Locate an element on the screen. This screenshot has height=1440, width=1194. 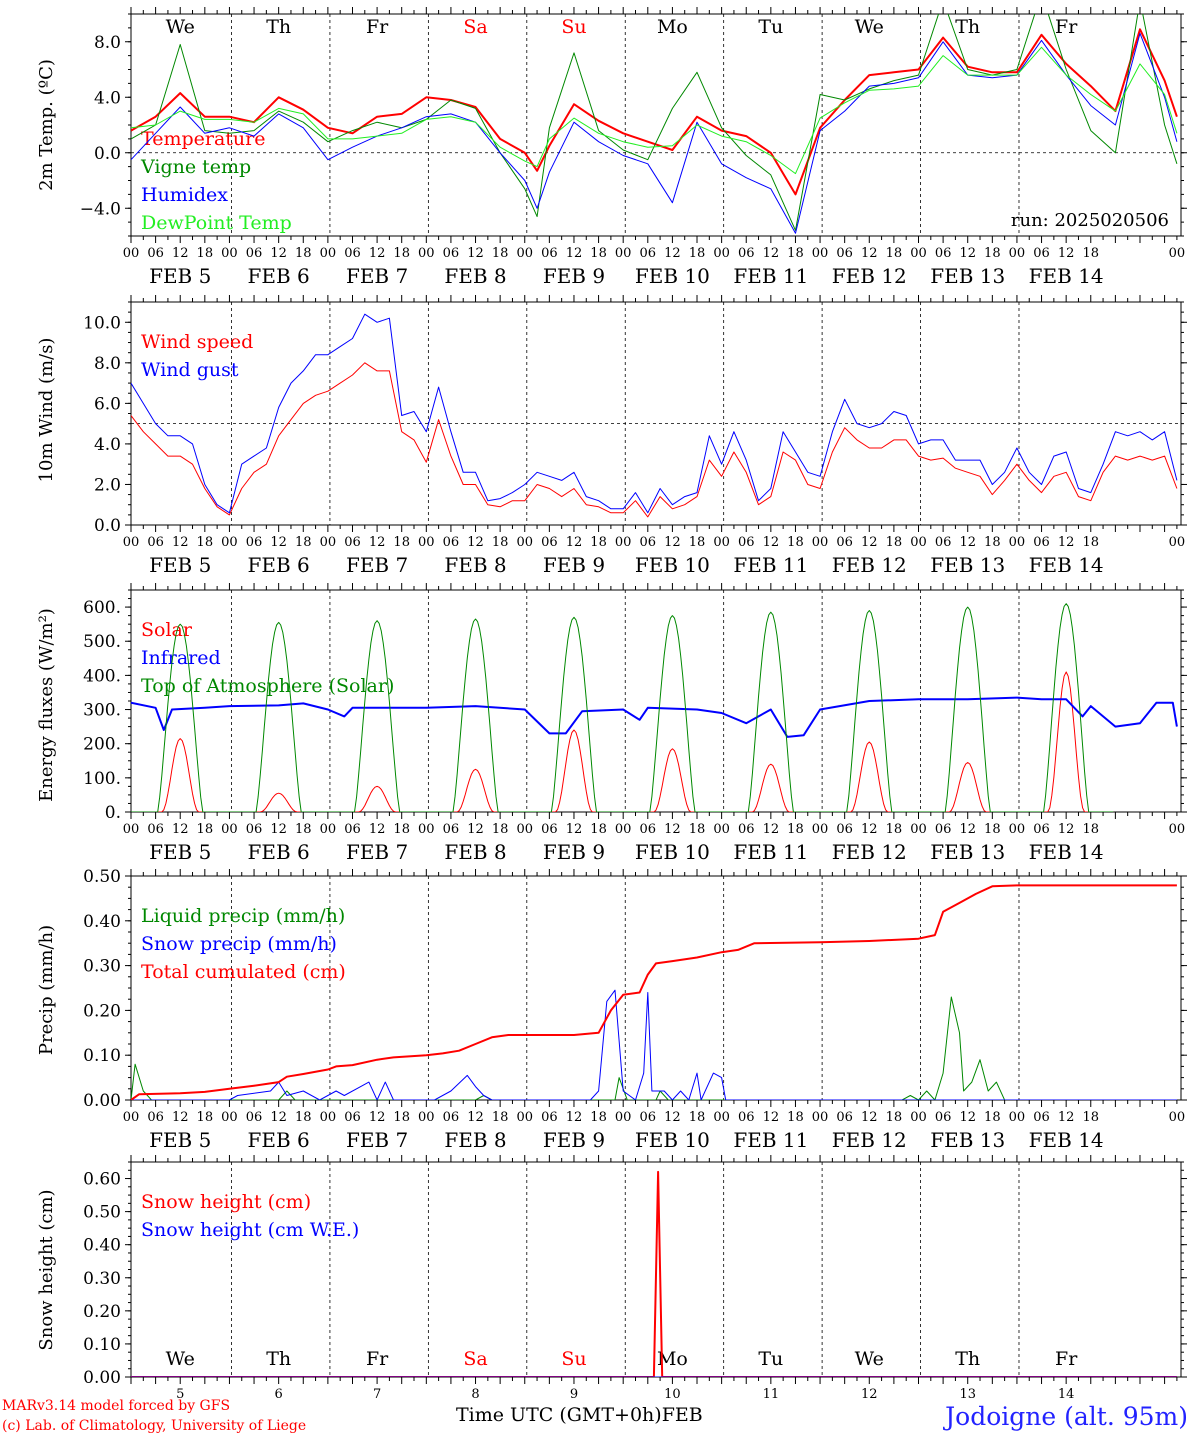
y-tick-label: 0.20 is located at coordinates (102, 1011).